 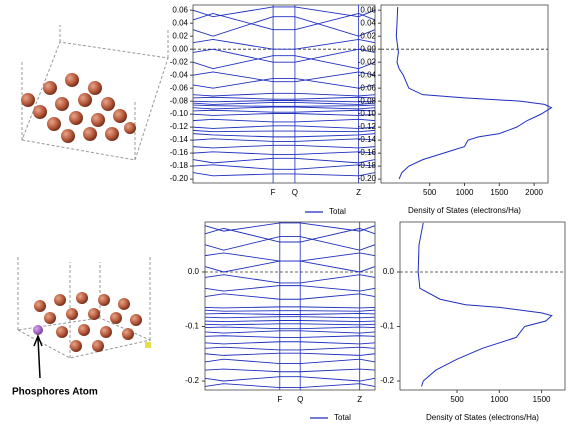 What do you see at coordinates (88, 322) in the screenshot?
I see `molecule-bottom-atoms` at bounding box center [88, 322].